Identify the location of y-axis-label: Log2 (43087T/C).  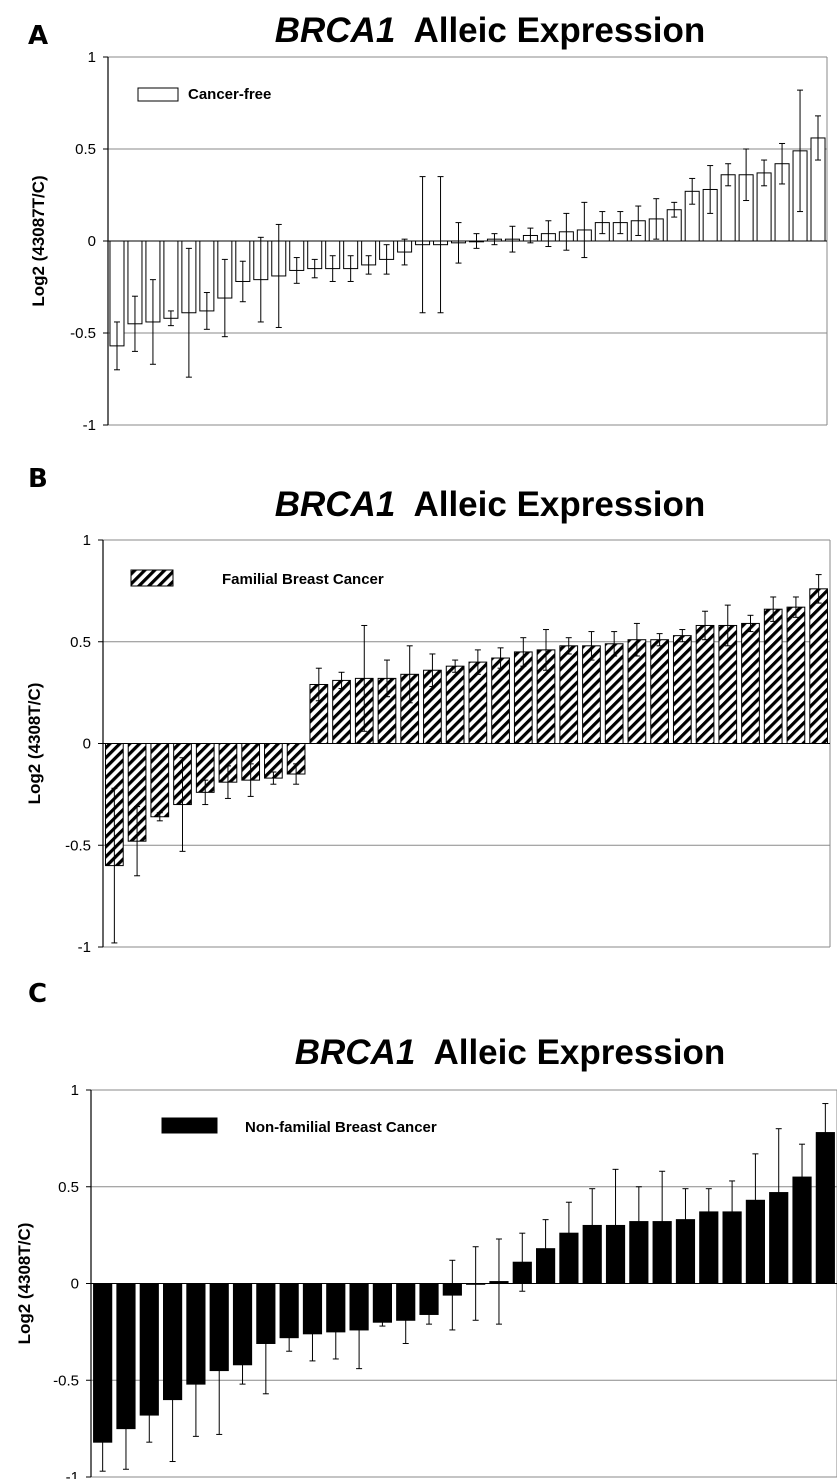
(38, 240).